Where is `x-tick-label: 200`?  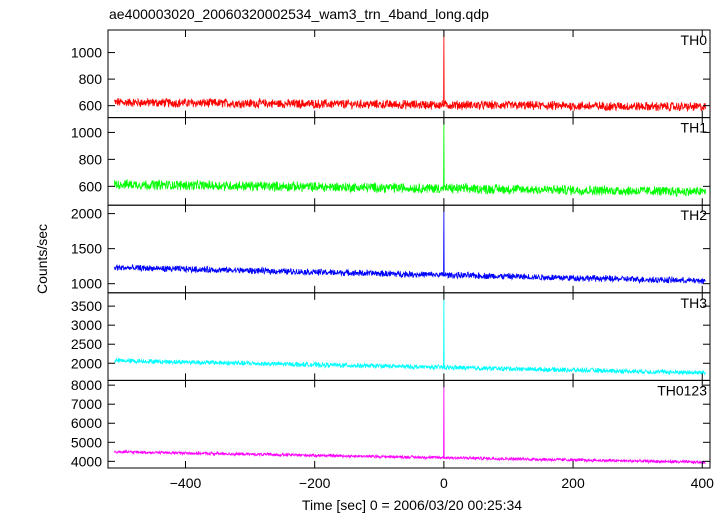
x-tick-label: 200 is located at coordinates (573, 483).